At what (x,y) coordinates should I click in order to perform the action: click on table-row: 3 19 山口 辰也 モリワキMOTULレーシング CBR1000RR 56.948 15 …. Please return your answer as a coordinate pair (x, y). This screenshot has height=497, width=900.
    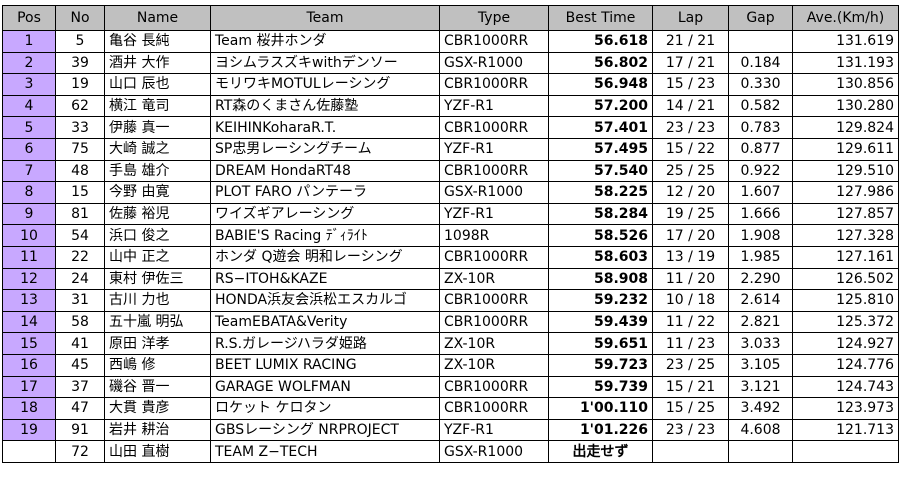
    Looking at the image, I should click on (450, 84).